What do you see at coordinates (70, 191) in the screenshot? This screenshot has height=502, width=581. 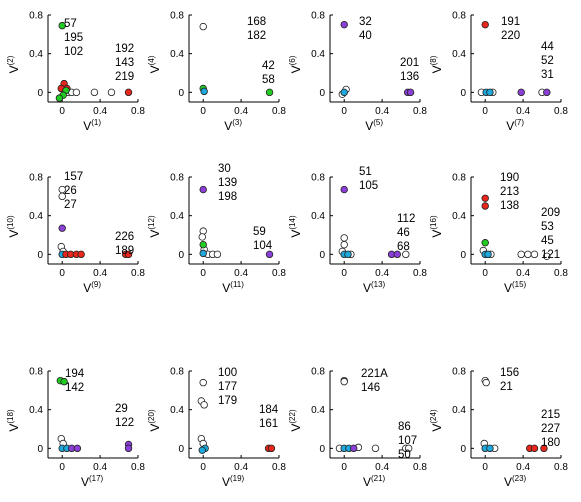 I see `point-id-label: 26` at bounding box center [70, 191].